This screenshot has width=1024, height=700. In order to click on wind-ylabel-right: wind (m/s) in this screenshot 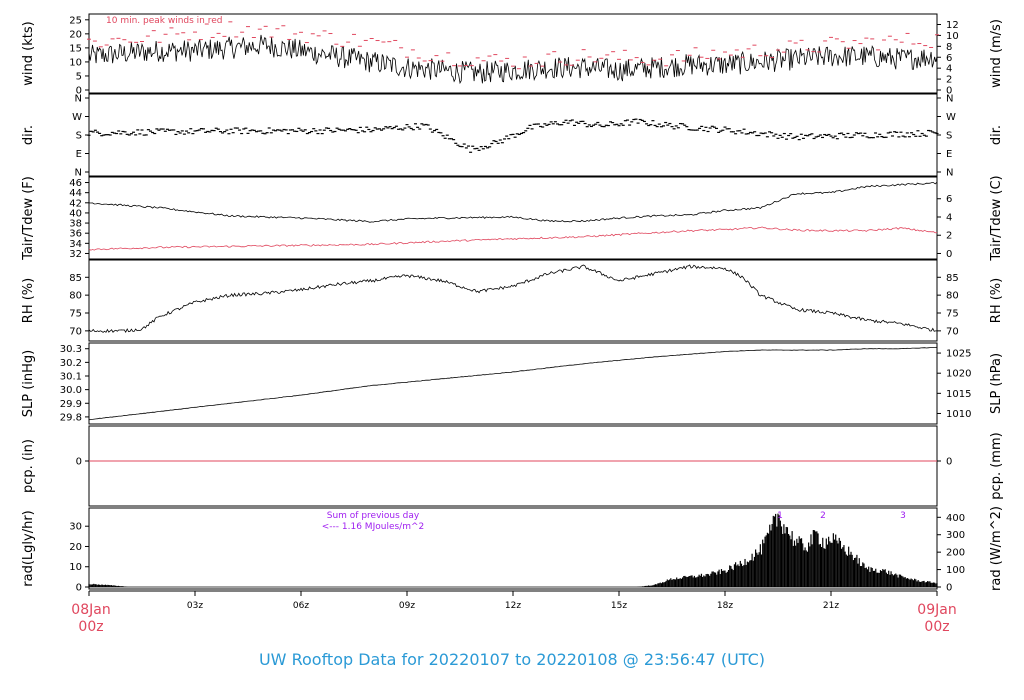, I will do `click(996, 53)`.